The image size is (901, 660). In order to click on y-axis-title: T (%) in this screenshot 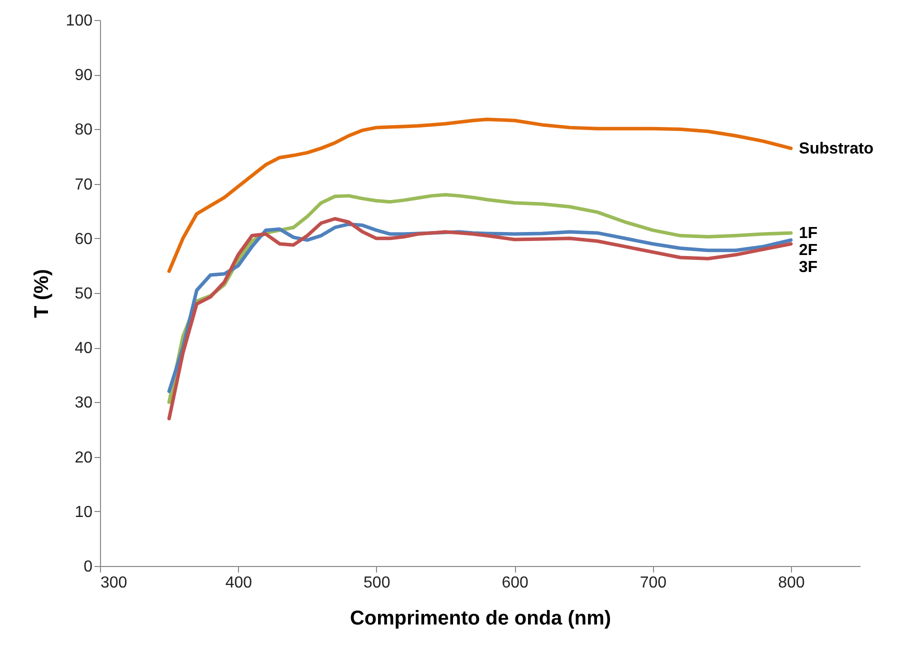, I will do `click(41, 293)`.